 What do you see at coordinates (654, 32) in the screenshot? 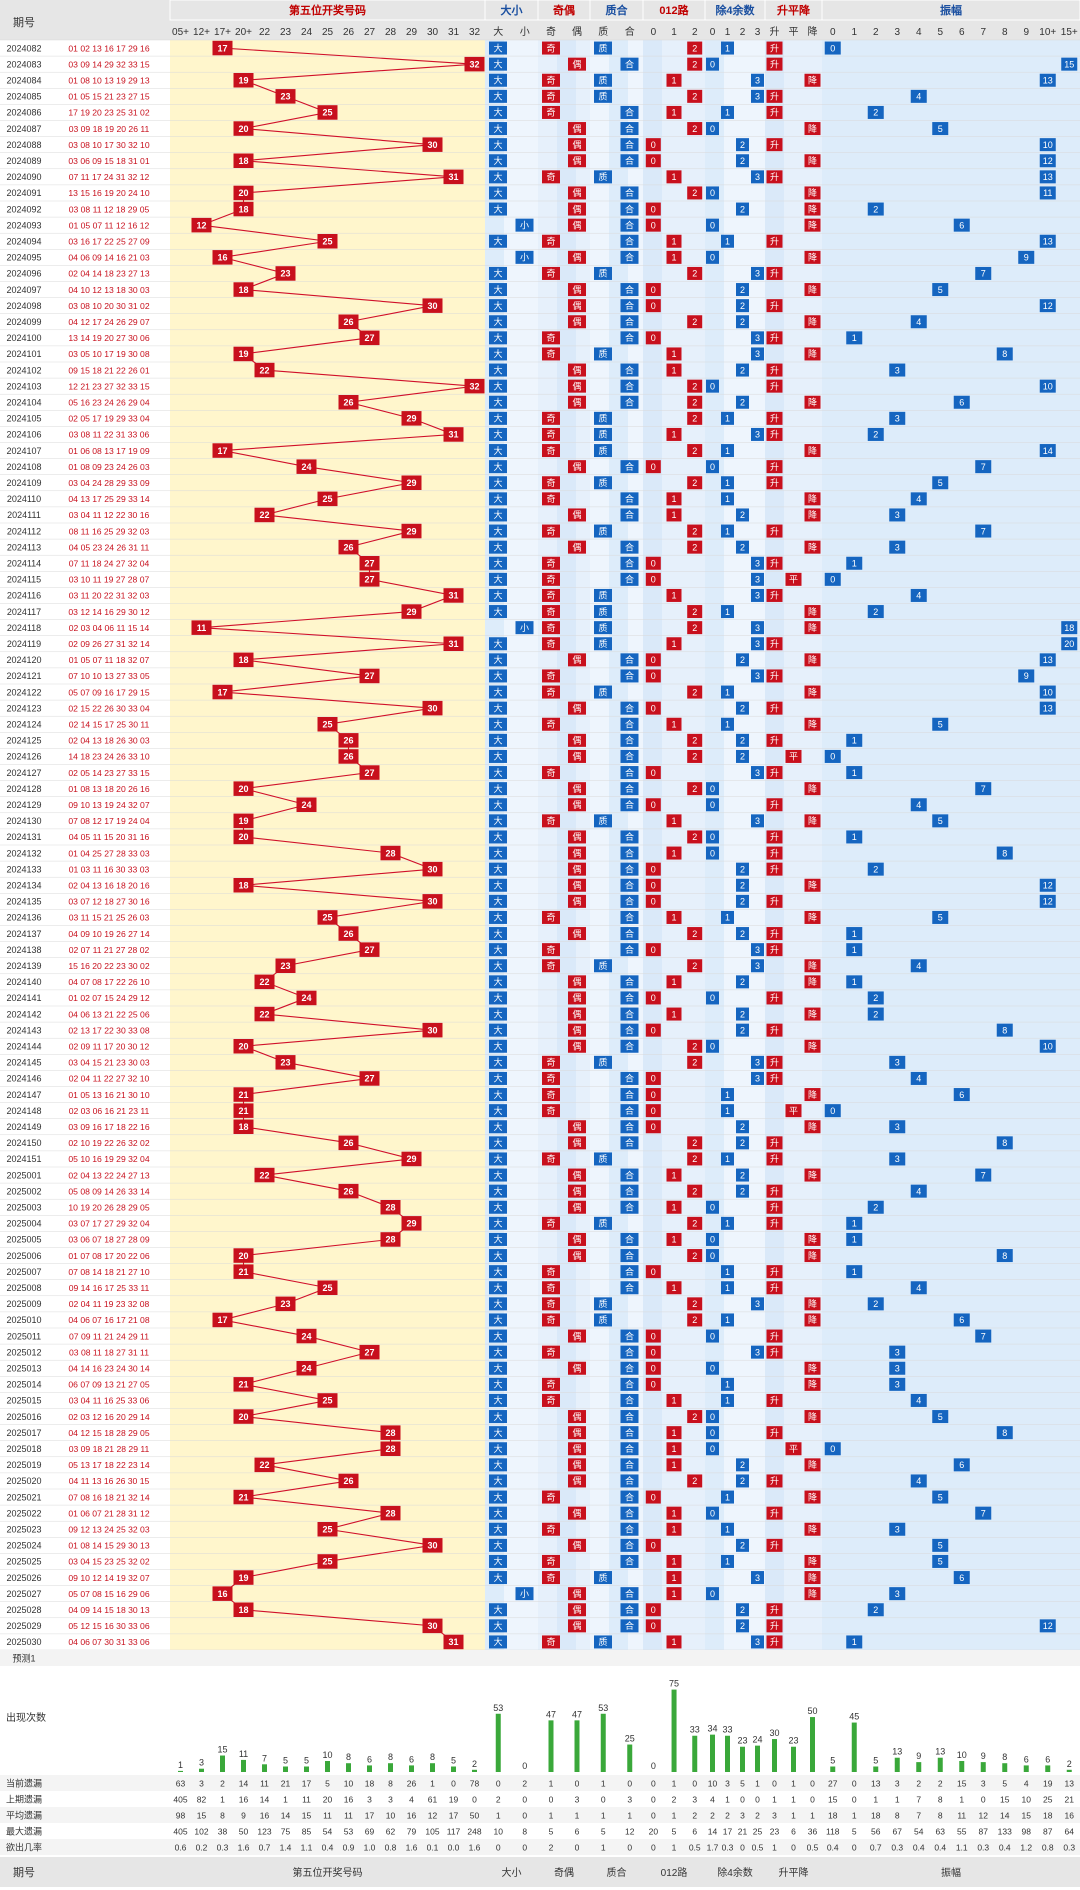
I see `r012-col-header: 0` at bounding box center [654, 32].